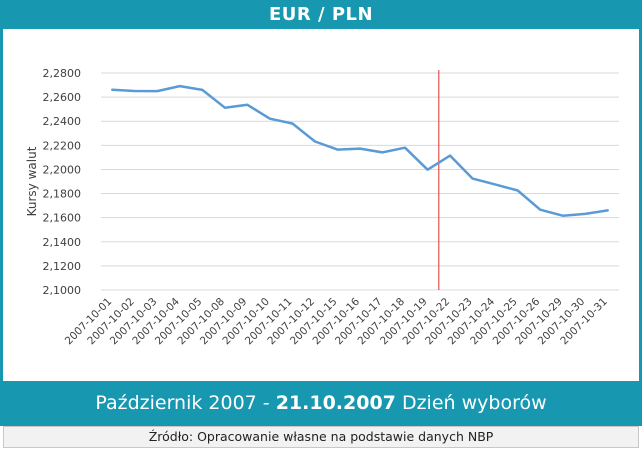  What do you see at coordinates (185, 403) in the screenshot?
I see `caption-prefix: Październik 2007 -` at bounding box center [185, 403].